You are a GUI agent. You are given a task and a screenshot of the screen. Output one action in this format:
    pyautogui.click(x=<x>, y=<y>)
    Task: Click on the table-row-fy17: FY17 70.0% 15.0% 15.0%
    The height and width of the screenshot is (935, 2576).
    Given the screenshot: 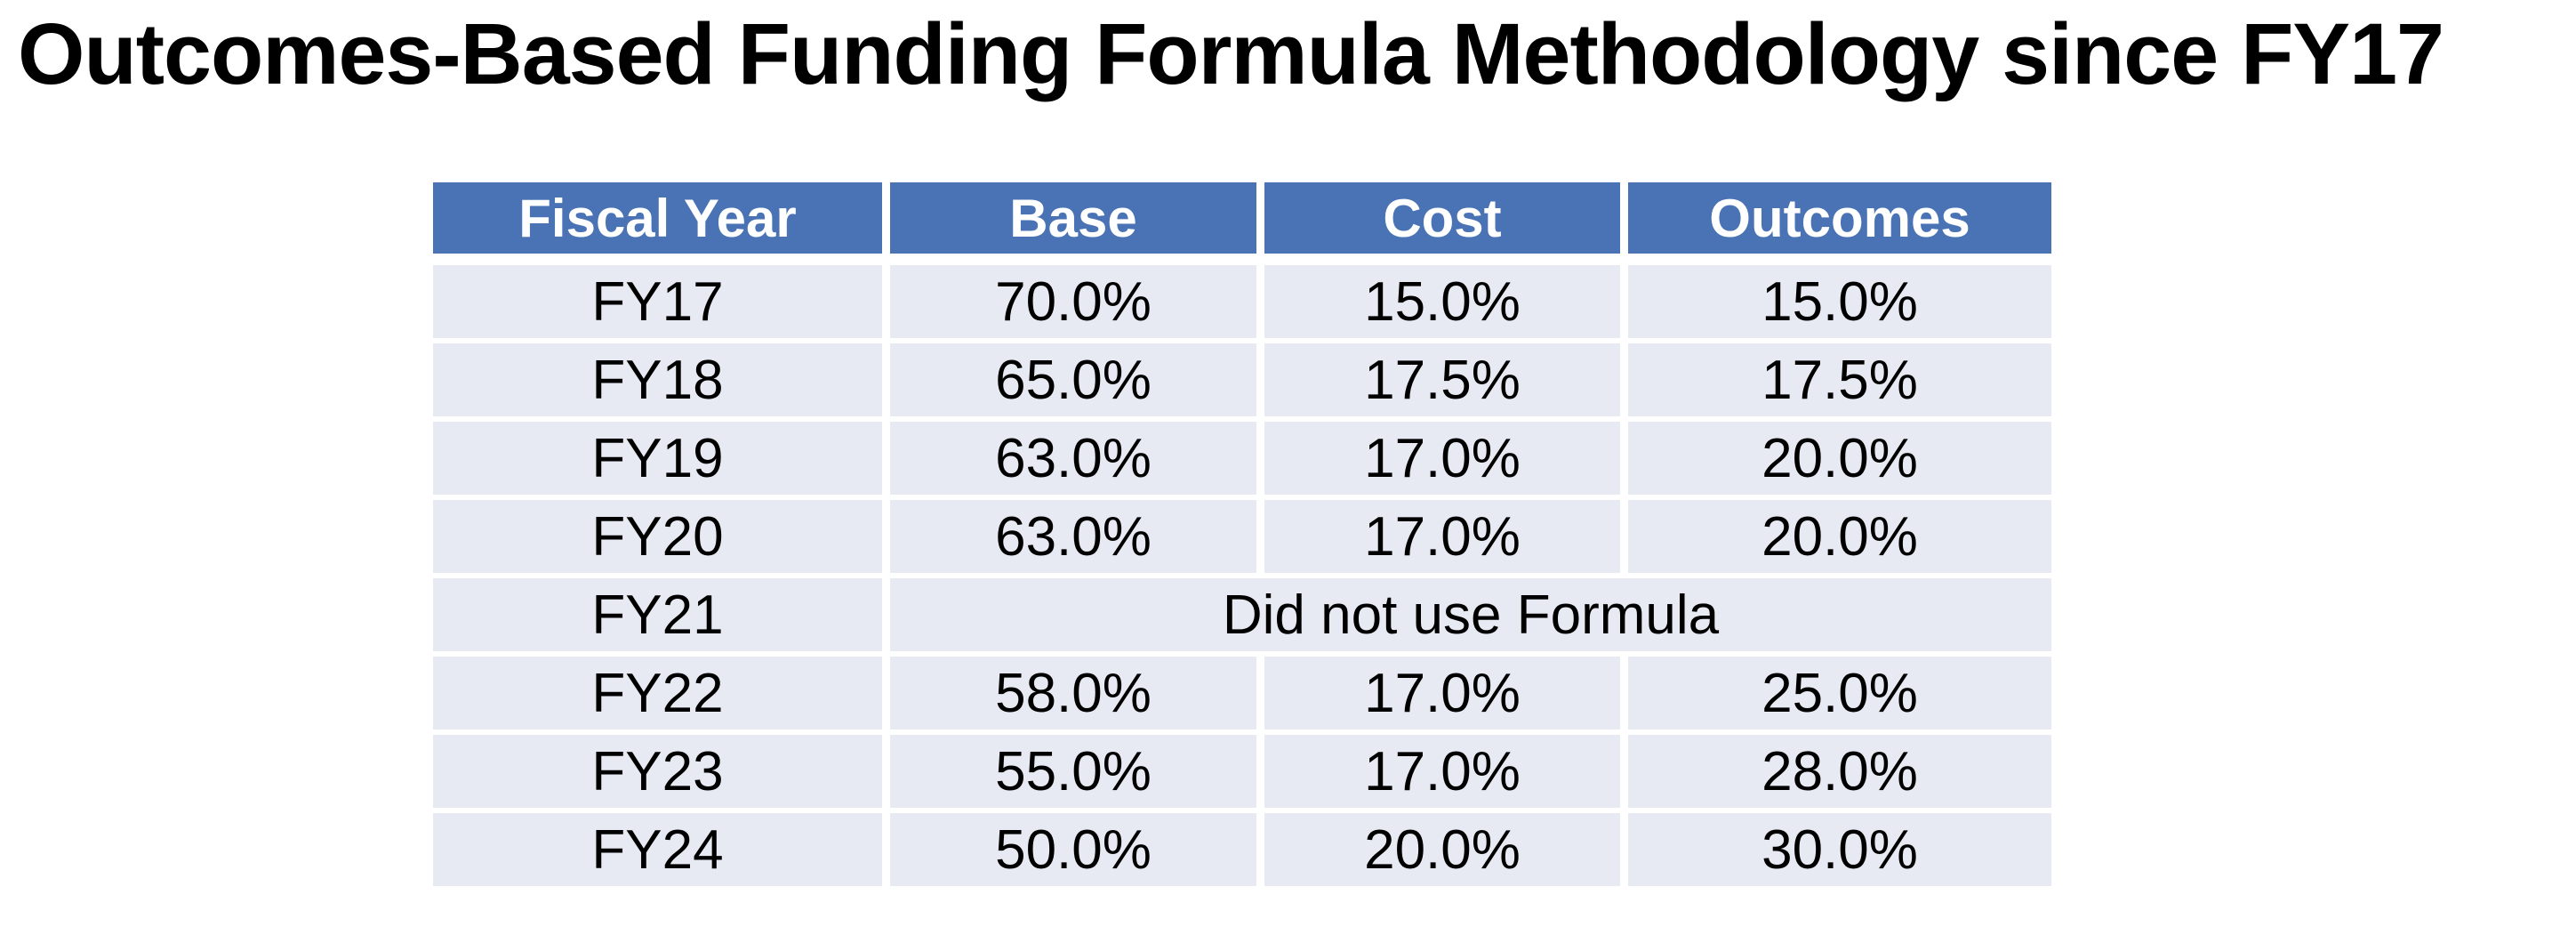 What is the action you would take?
    pyautogui.click(x=1242, y=301)
    